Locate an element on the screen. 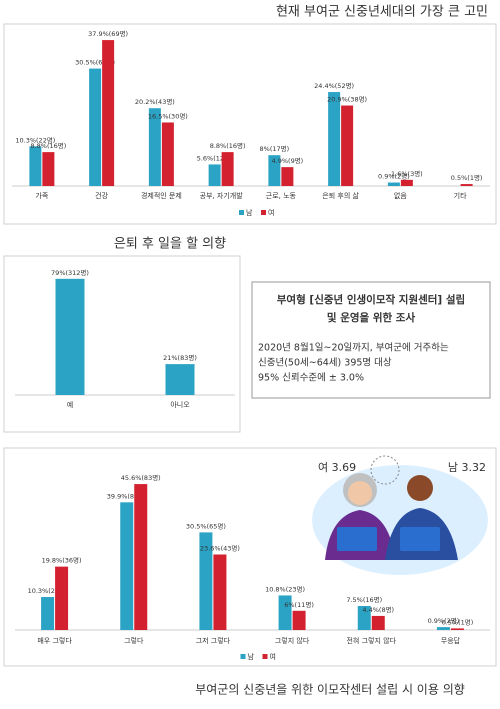 The height and width of the screenshot is (709, 500). annotation: 여 3.69 is located at coordinates (337, 467).